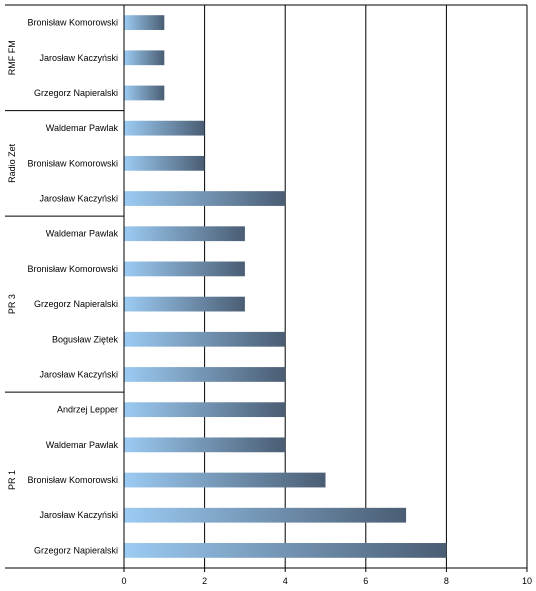  Describe the element at coordinates (87, 410) in the screenshot. I see `category-label: Andrzej Lepper` at that location.